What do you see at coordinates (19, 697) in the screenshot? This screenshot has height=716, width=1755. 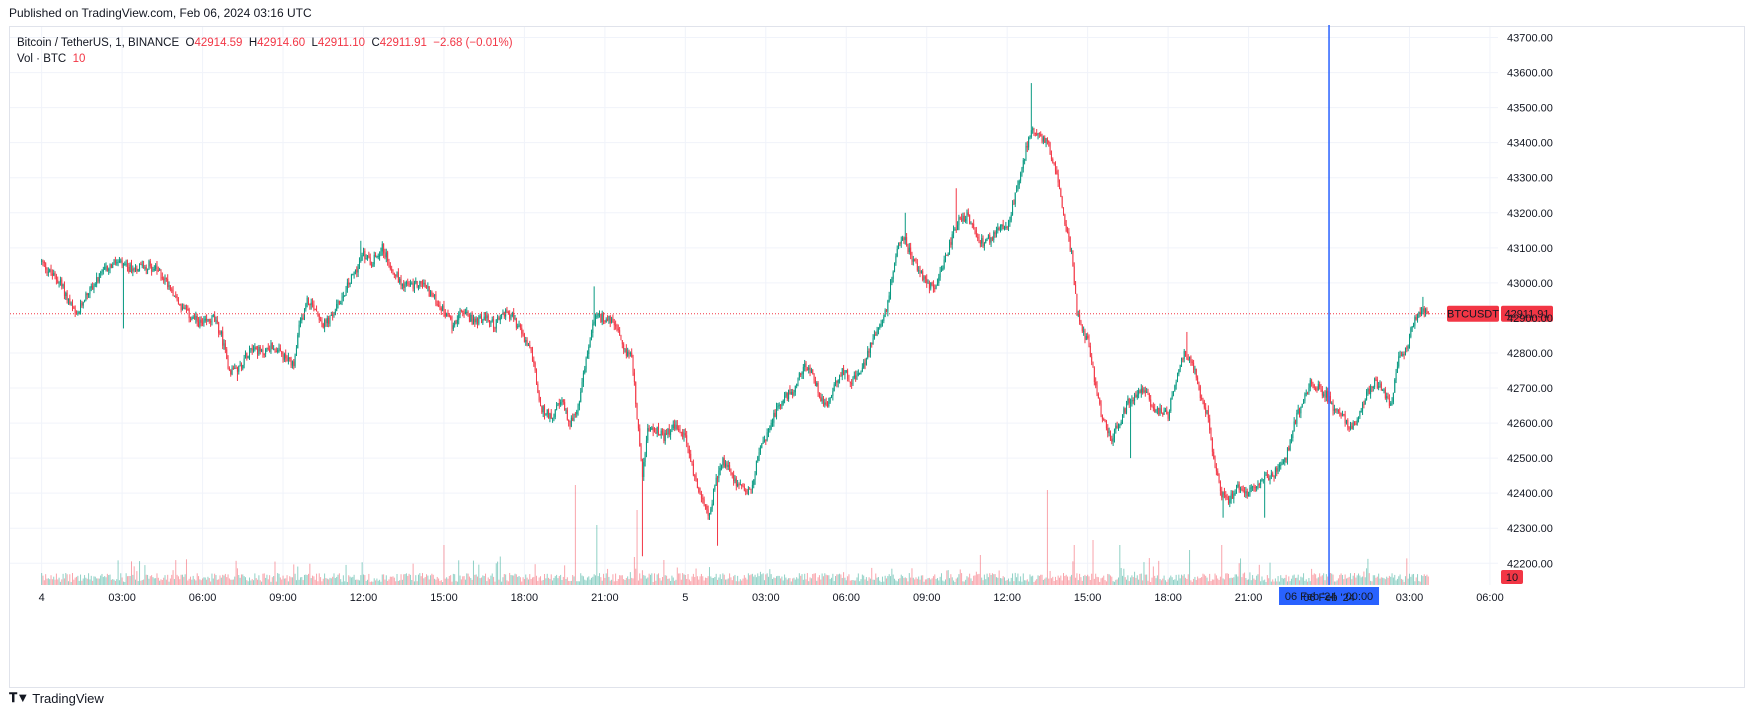 I see `tradingview-logo-icon: 𝐓▼` at bounding box center [19, 697].